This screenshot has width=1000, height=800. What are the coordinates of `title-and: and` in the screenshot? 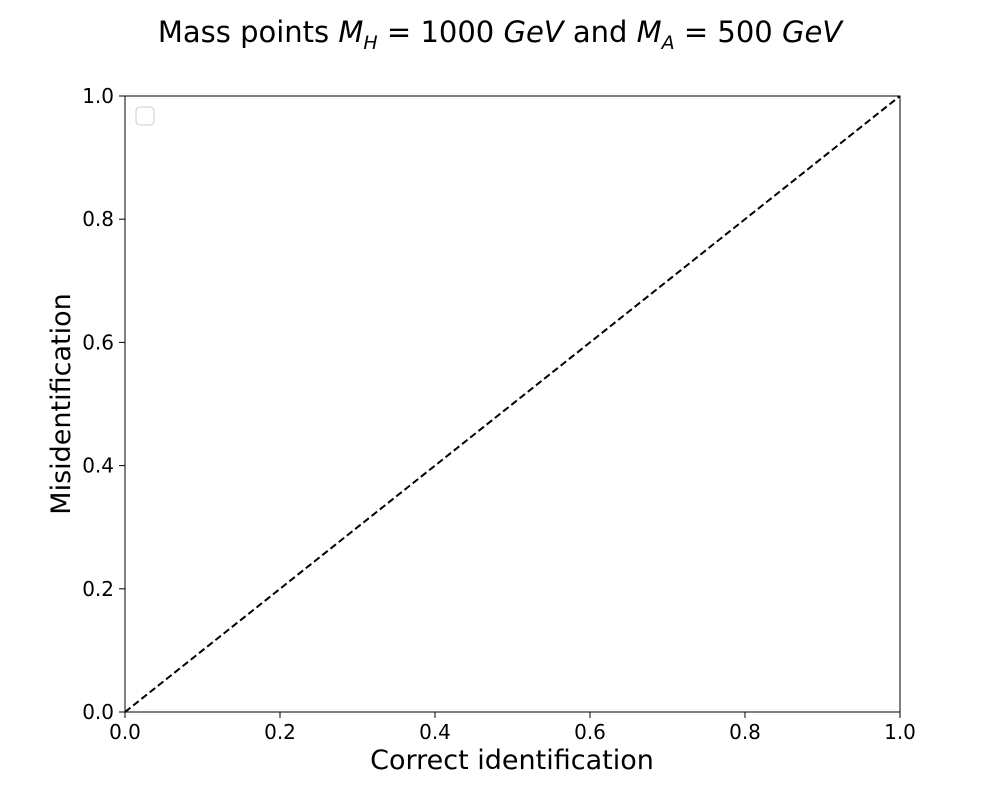 It's located at (600, 32).